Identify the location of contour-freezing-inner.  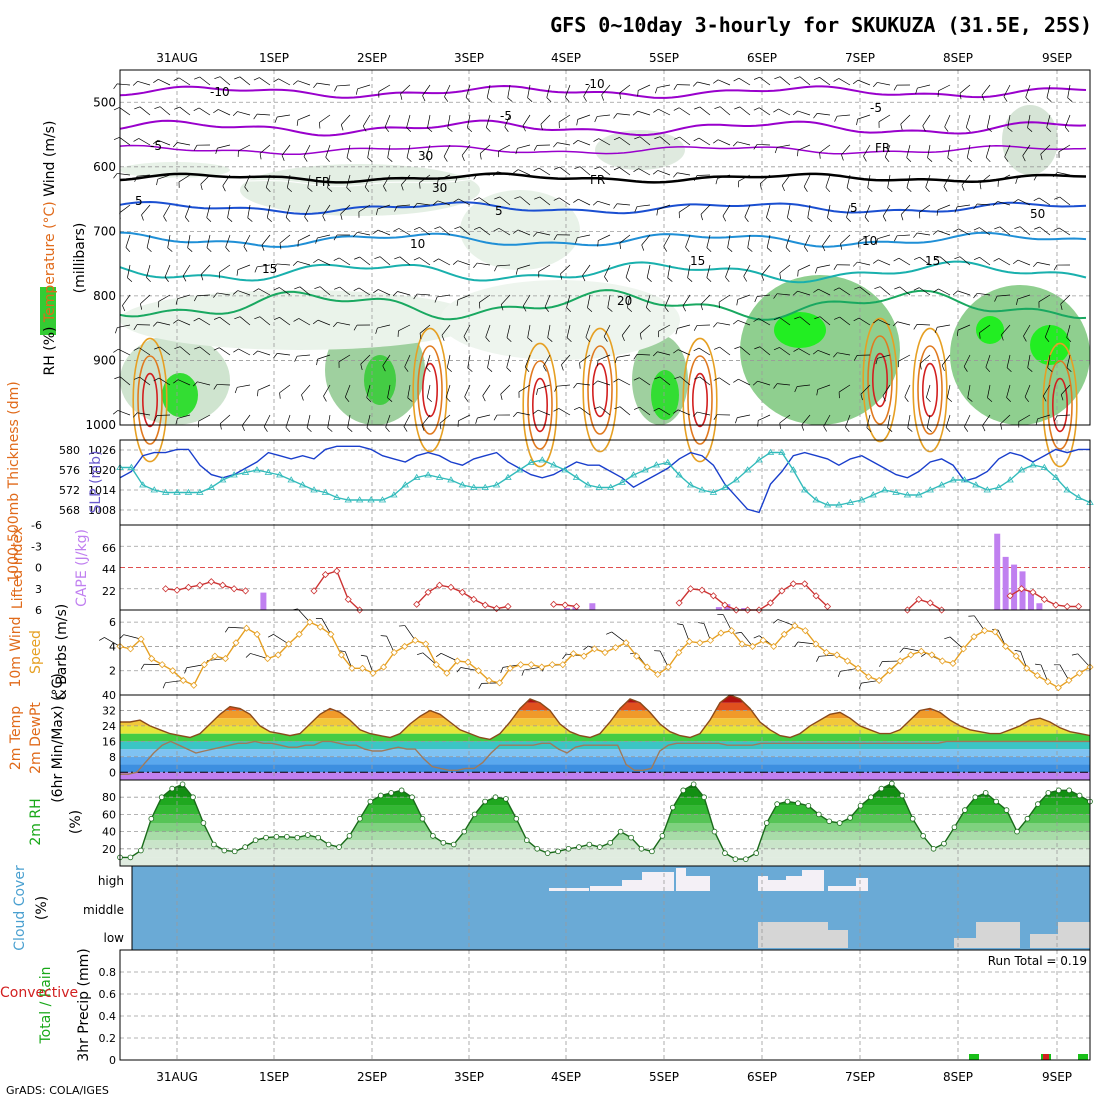
(603, 181).